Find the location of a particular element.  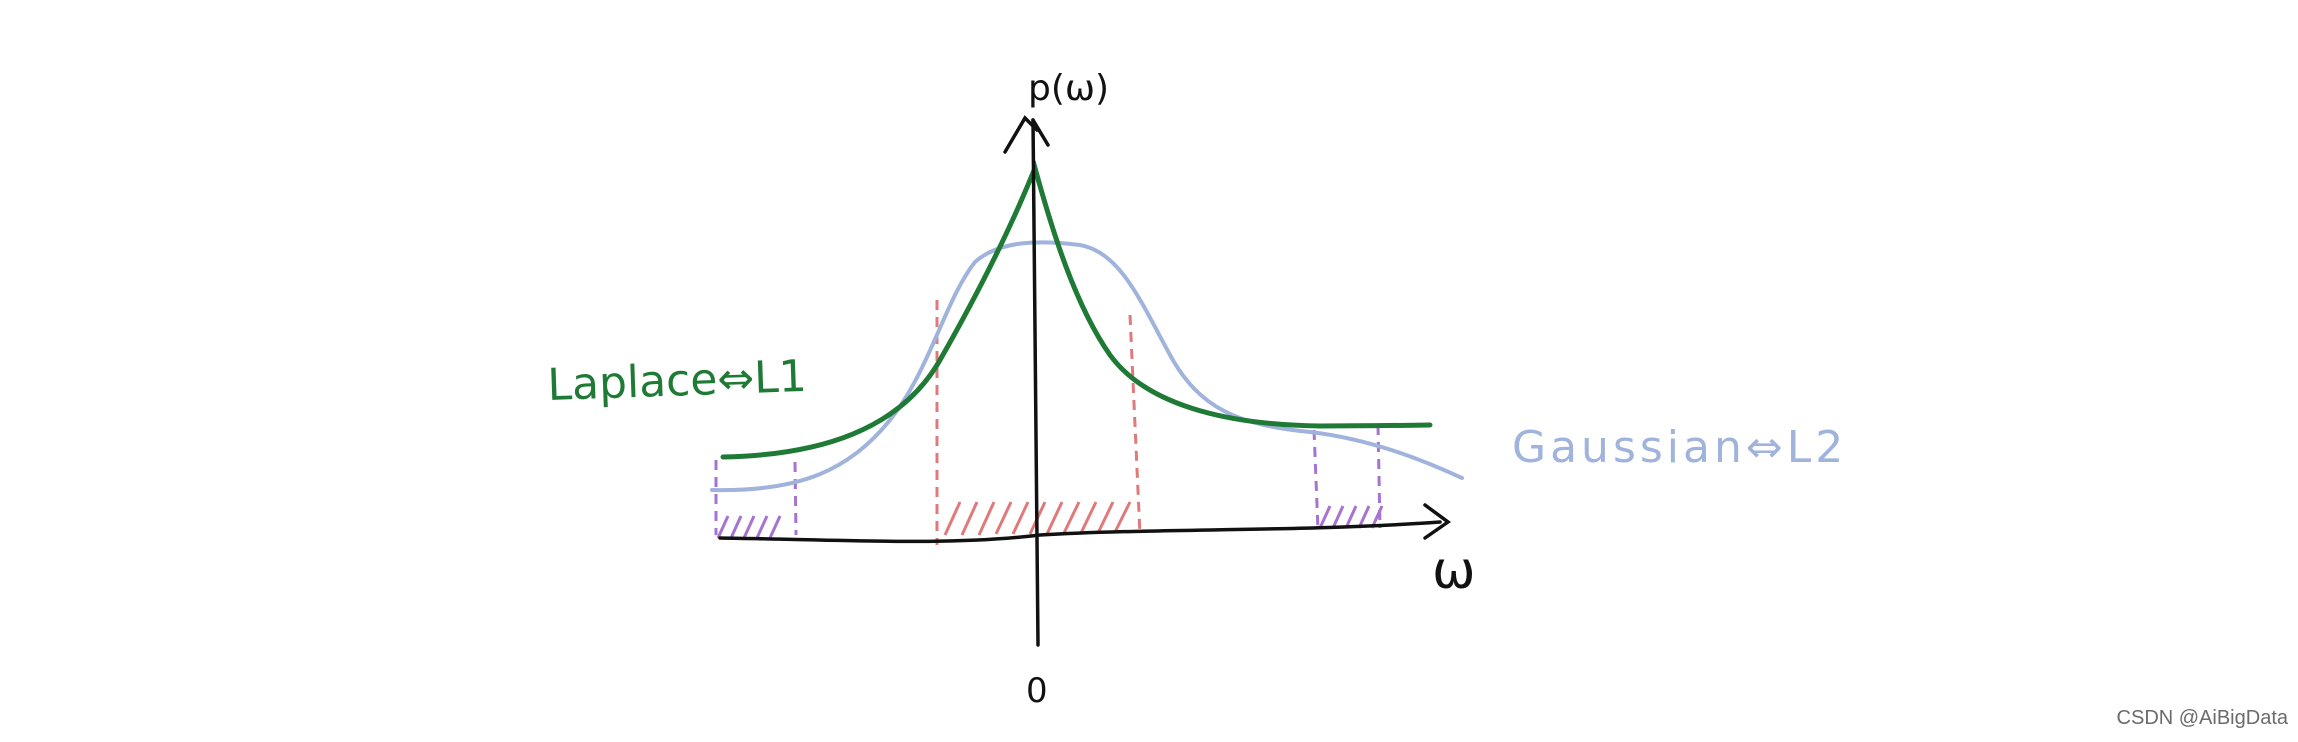

watermark: CSDN @AiBigData is located at coordinates (2202, 718).